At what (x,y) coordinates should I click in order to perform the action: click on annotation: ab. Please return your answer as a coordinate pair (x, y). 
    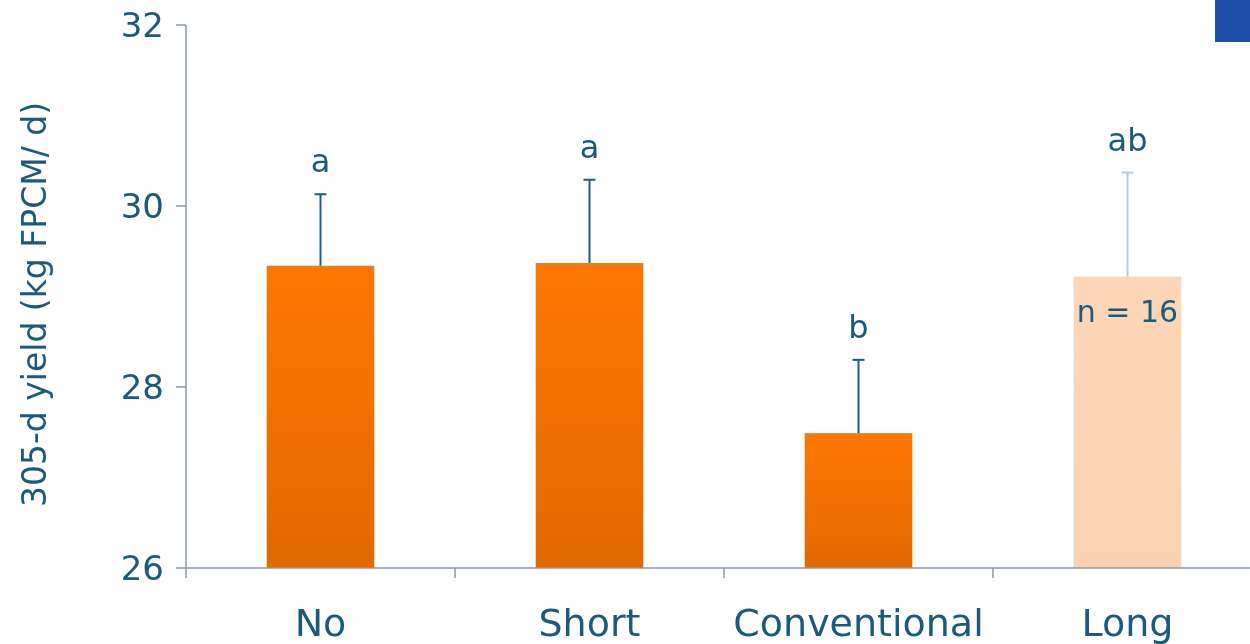
    Looking at the image, I should click on (1127, 139).